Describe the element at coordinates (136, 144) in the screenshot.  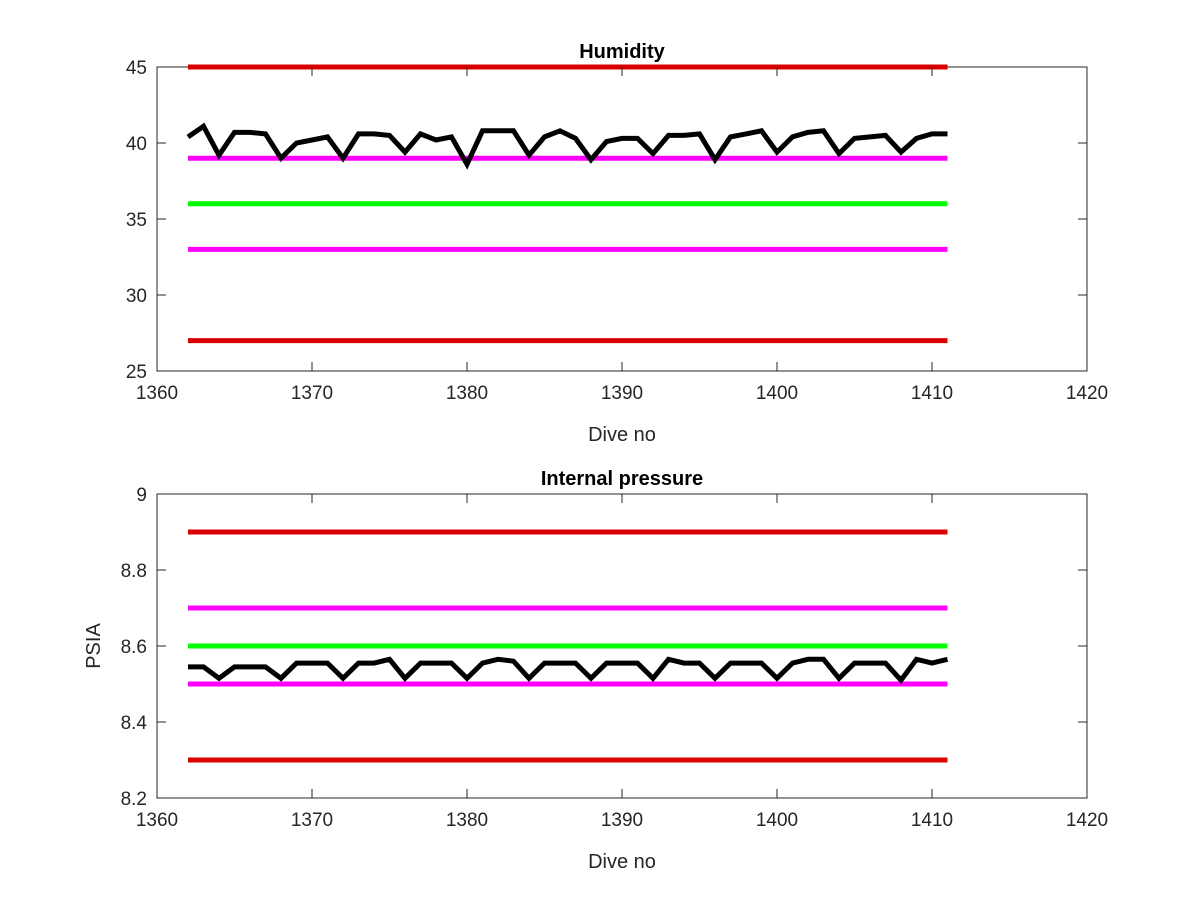
I see `humidity-y-tick-label: 40` at that location.